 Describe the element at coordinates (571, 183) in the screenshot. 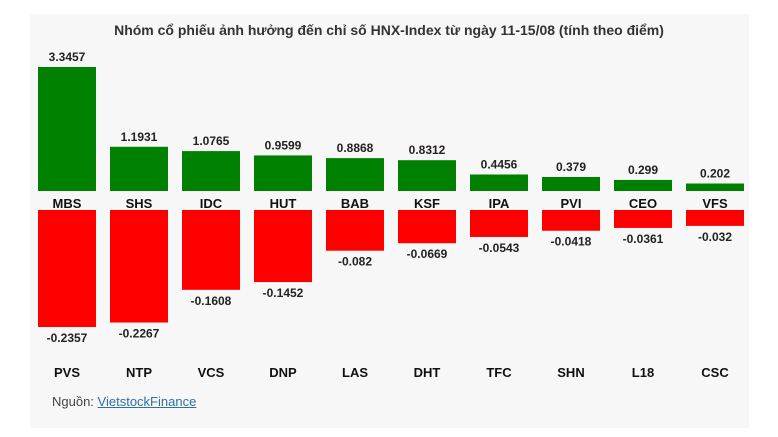

I see `positive-bar-pvi` at that location.